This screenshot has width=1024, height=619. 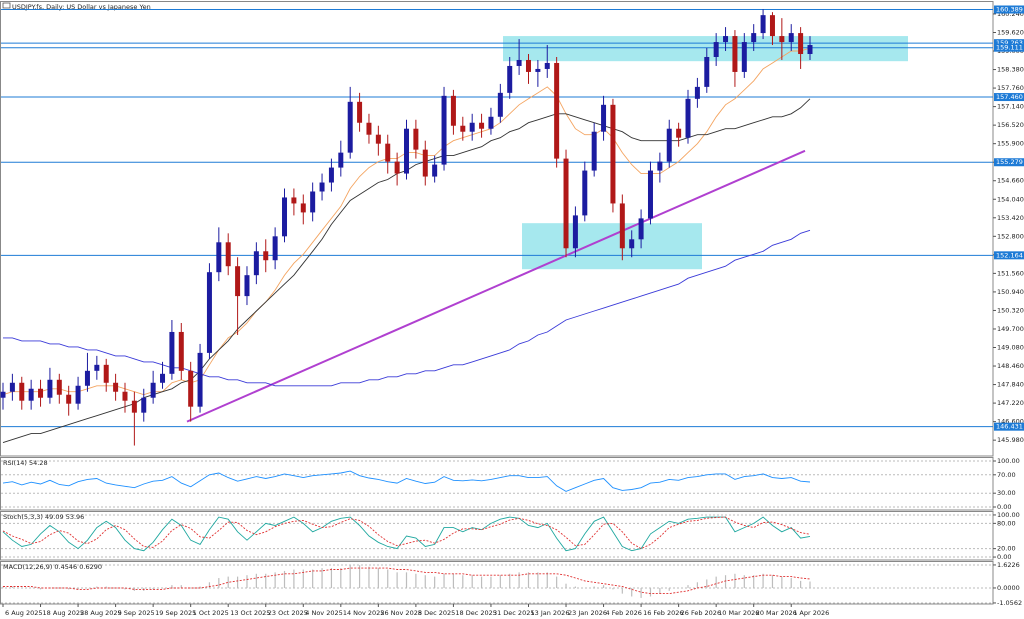 What do you see at coordinates (401, 613) in the screenshot?
I see `x-tick-label: 26 Nov 2025` at bounding box center [401, 613].